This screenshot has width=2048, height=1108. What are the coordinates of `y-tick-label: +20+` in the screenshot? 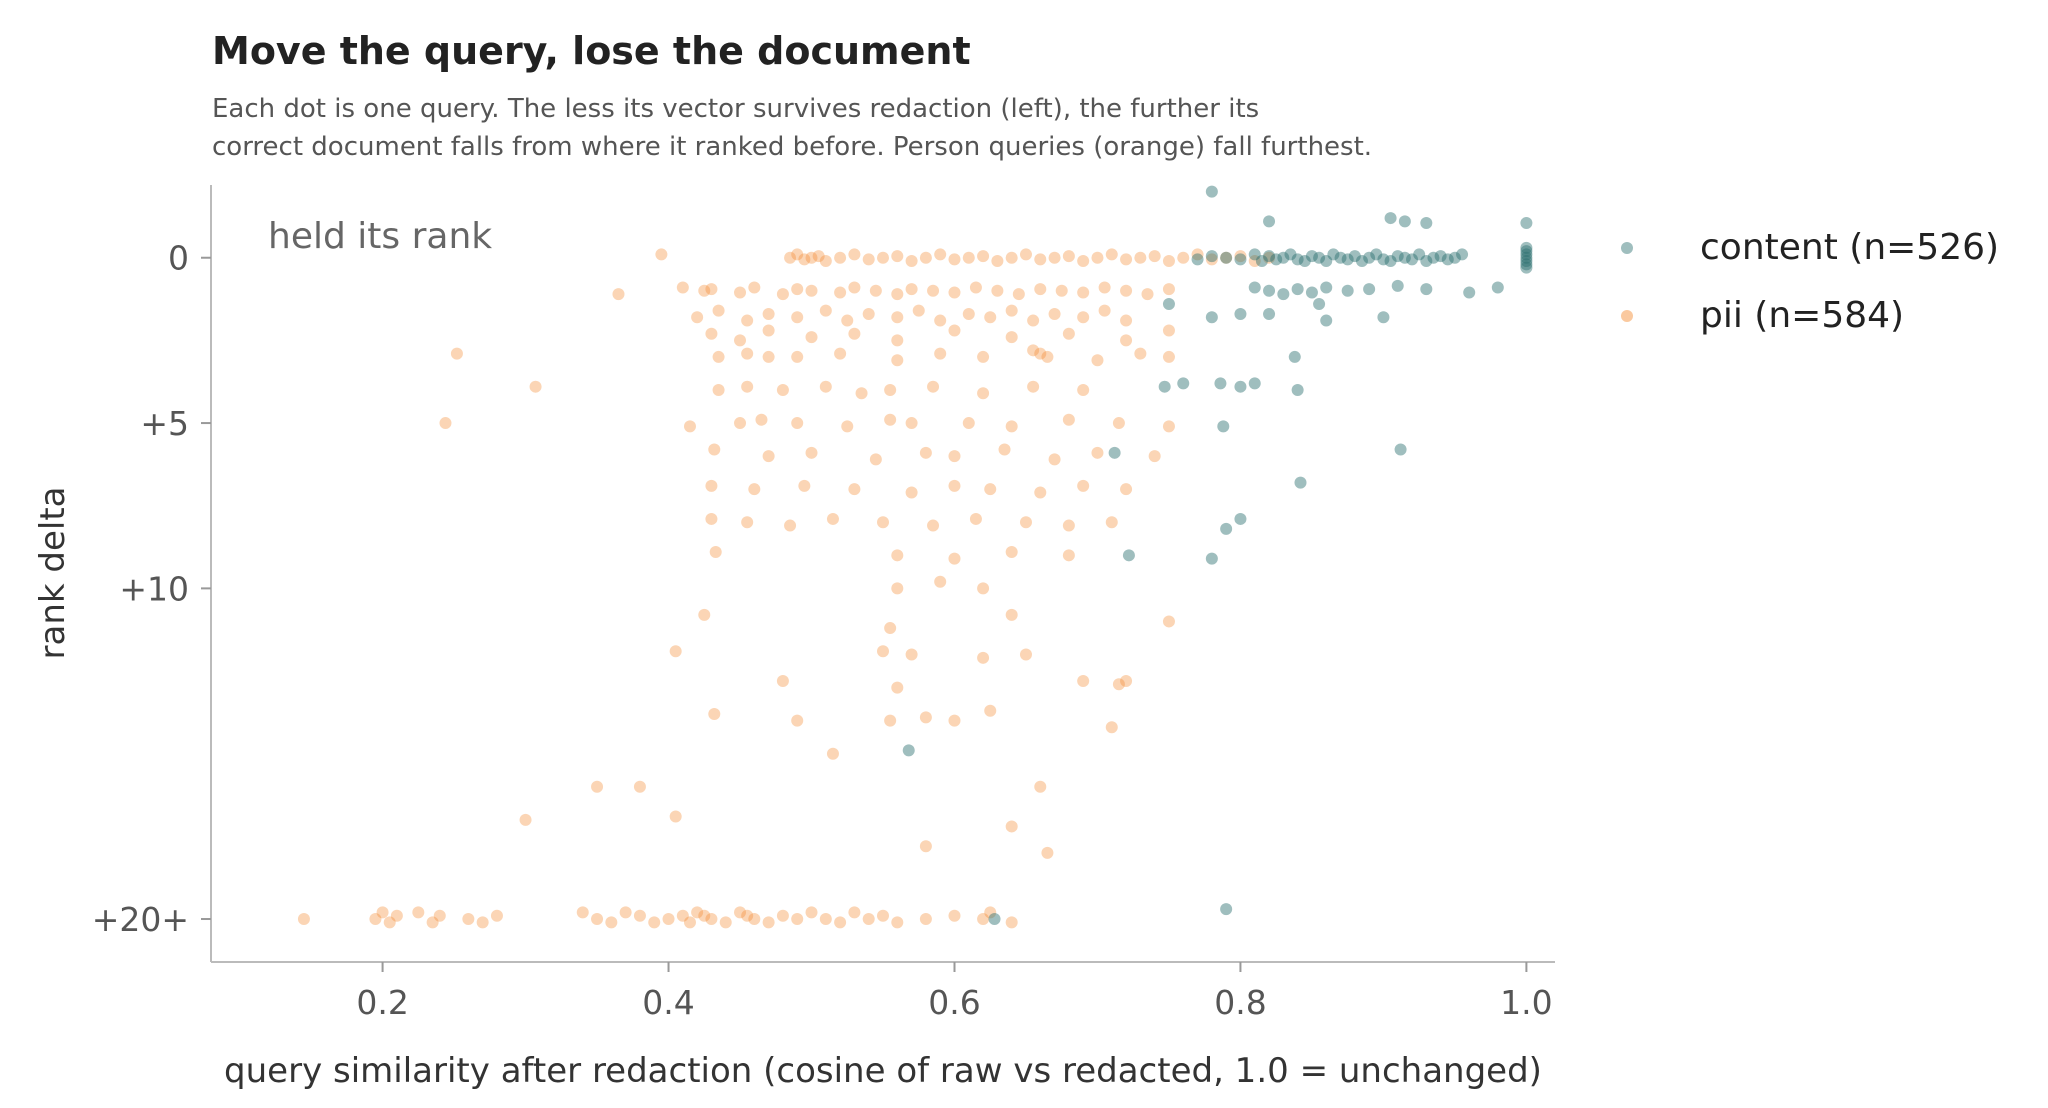 It's located at (140, 919).